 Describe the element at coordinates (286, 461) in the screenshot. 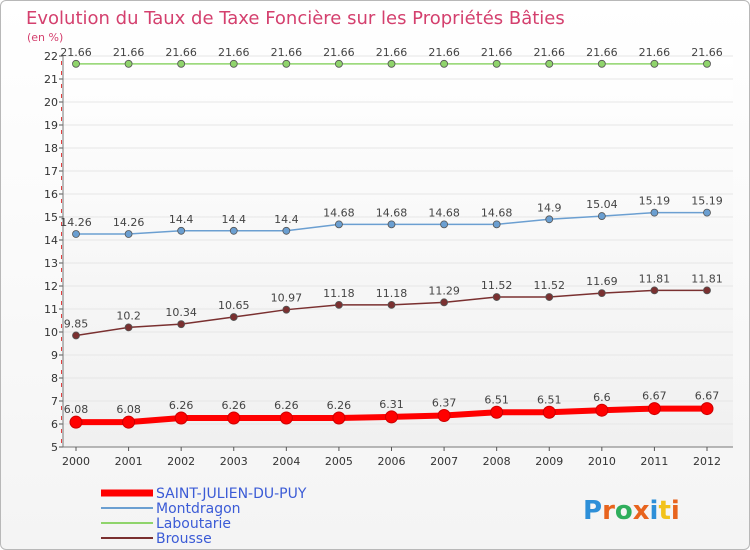

I see `x-tick-label: 2004` at that location.